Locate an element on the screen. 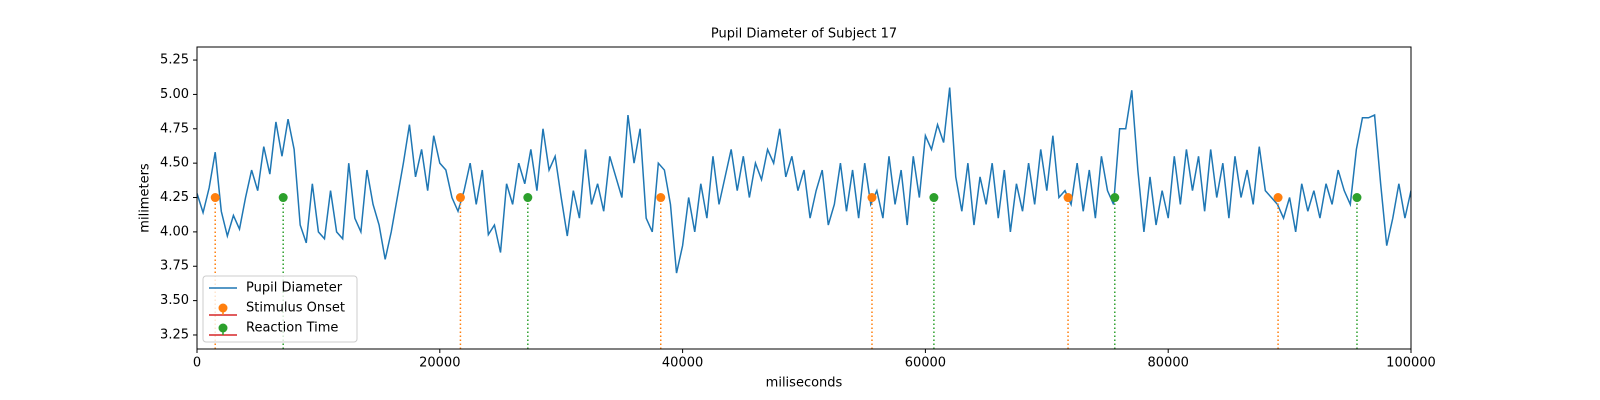  legend-label: Stimulus Onset is located at coordinates (295, 308).